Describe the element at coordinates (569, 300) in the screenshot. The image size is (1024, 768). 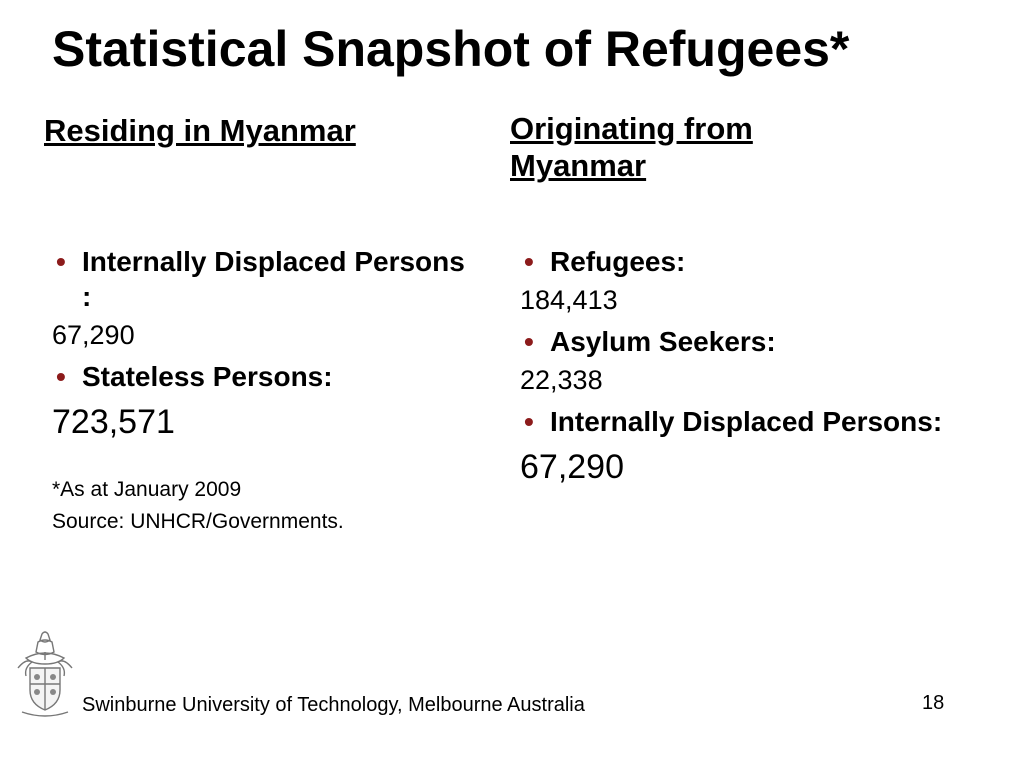
I see `bullet-value: 184,413` at that location.